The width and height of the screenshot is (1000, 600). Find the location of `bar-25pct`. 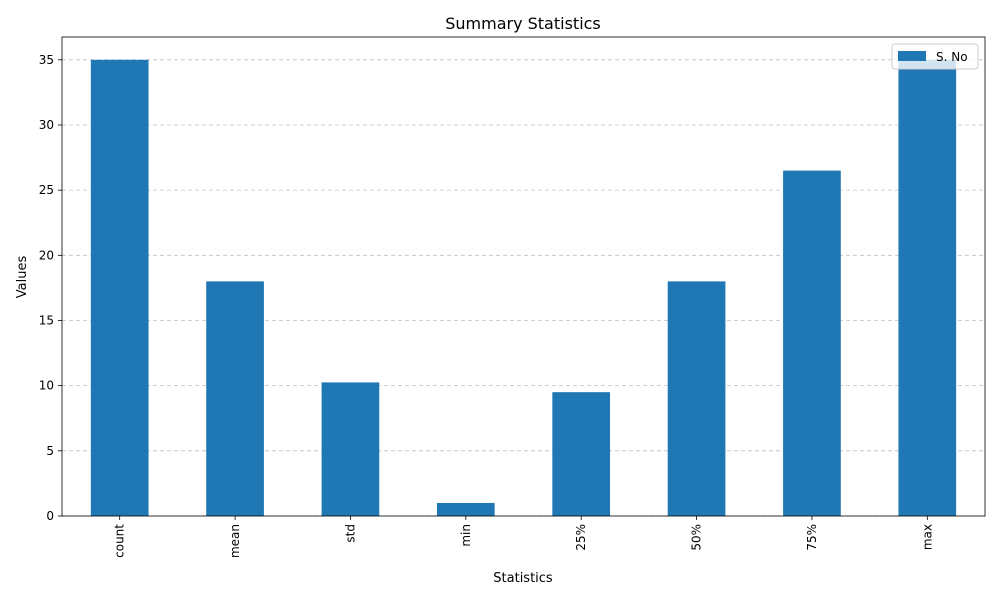

bar-25pct is located at coordinates (581, 454).